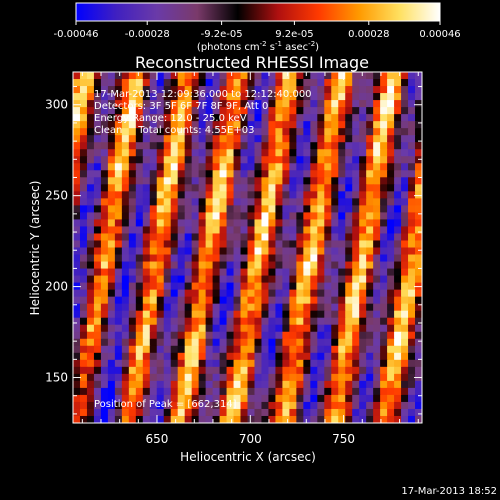 This screenshot has height=500, width=500. I want to click on annotation-detectors: Detectors: 3F 5F 6F 7F 8F 9F, Att 0, so click(181, 106).